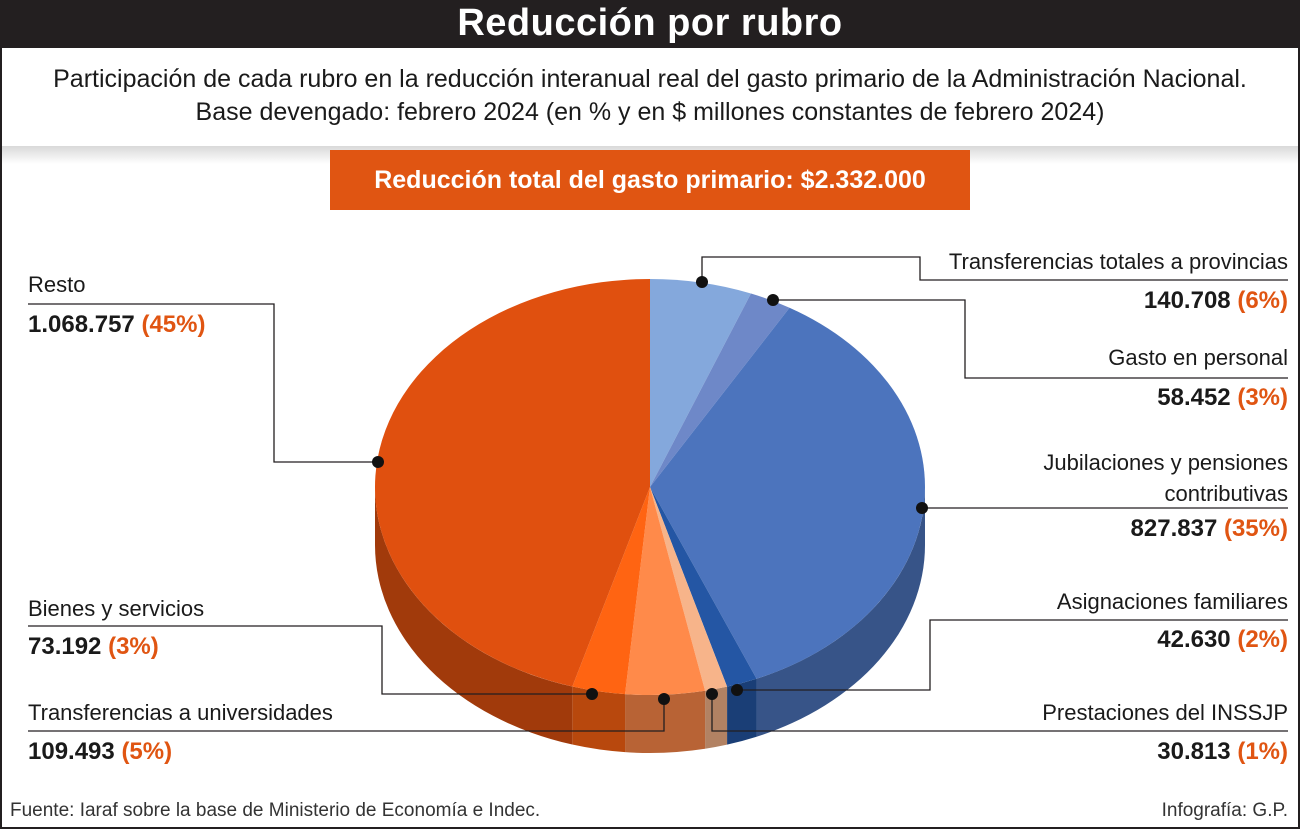 The height and width of the screenshot is (829, 1300). What do you see at coordinates (1224, 810) in the screenshot?
I see `credit-note: Infografía: G.P.` at bounding box center [1224, 810].